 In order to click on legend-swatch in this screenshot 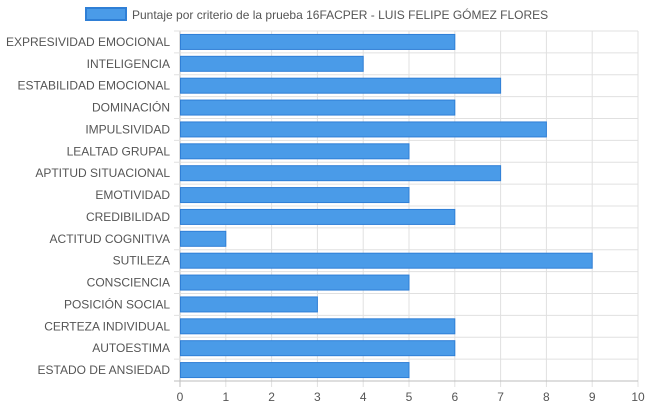, I will do `click(106, 14)`.